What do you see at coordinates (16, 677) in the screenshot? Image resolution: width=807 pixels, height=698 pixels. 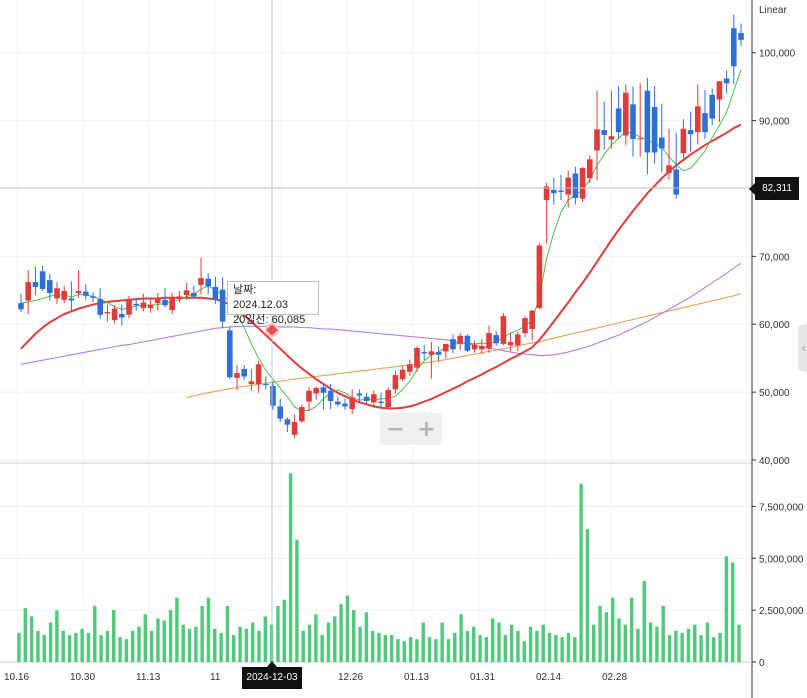 I see `x-tick-label: 10.16` at bounding box center [16, 677].